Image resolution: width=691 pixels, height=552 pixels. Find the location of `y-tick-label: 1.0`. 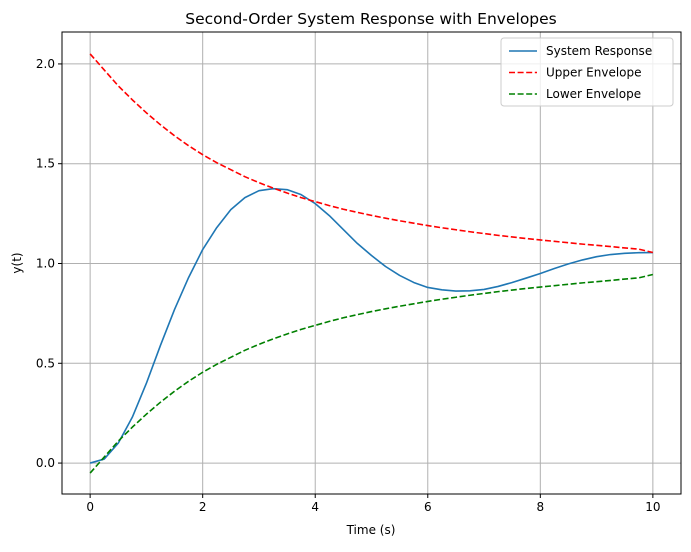

y-tick-label: 1.0 is located at coordinates (45, 263).